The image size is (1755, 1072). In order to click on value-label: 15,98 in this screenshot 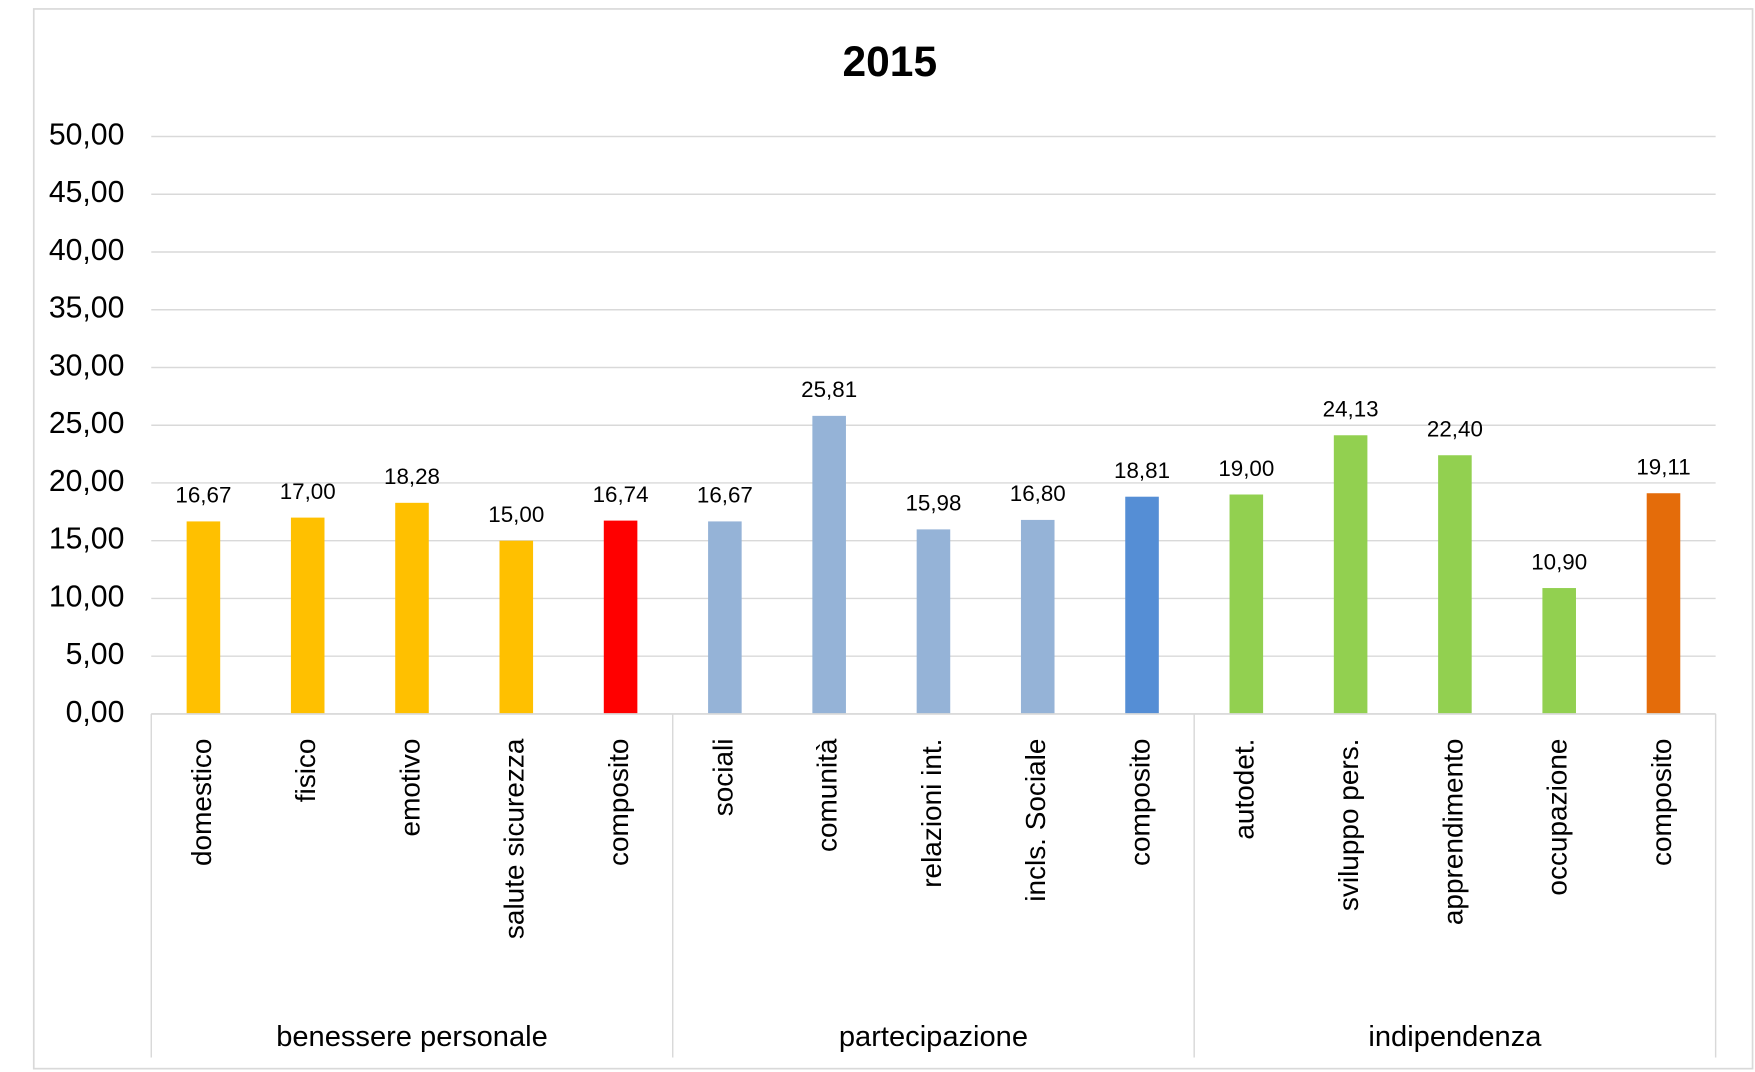, I will do `click(933, 503)`.